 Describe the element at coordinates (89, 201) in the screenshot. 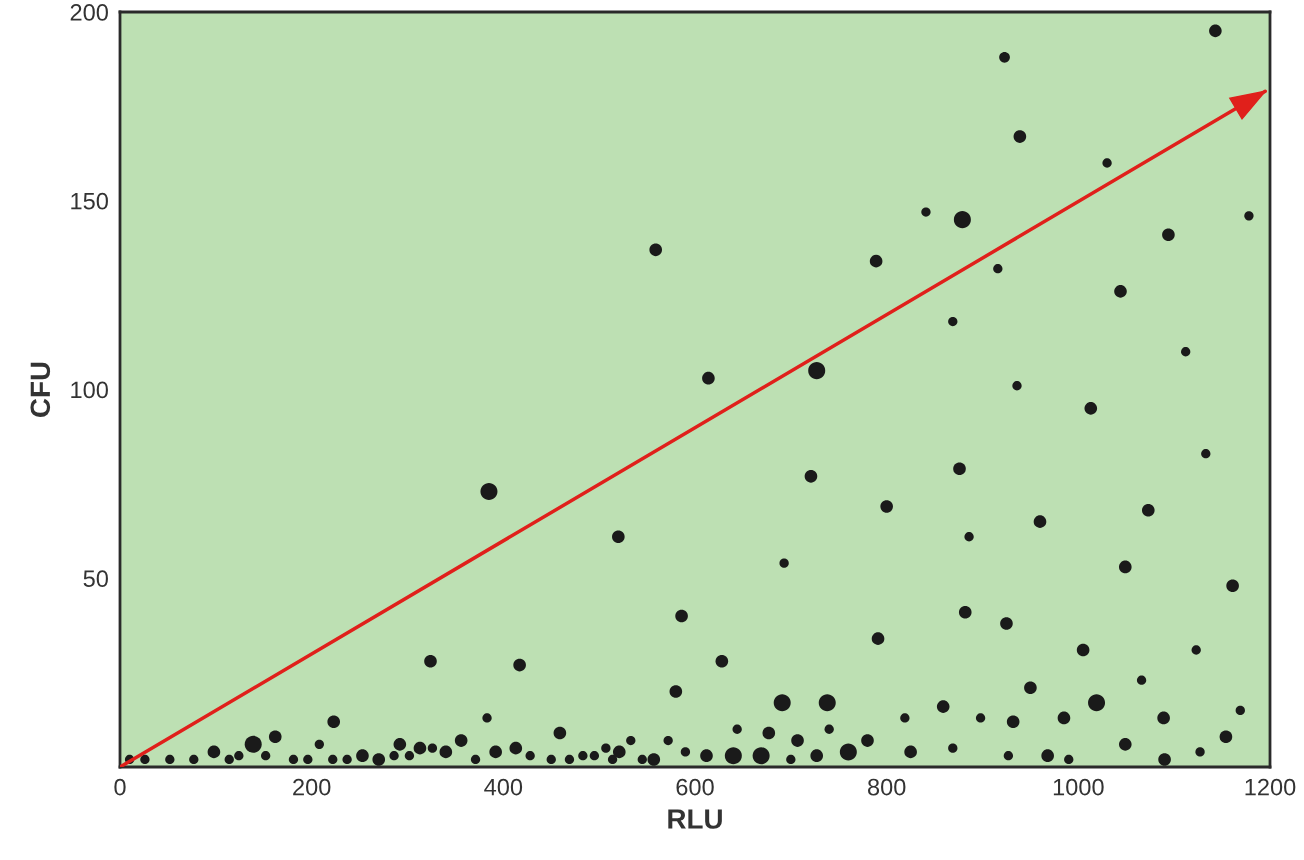

I see `y-tick-label: 150` at that location.